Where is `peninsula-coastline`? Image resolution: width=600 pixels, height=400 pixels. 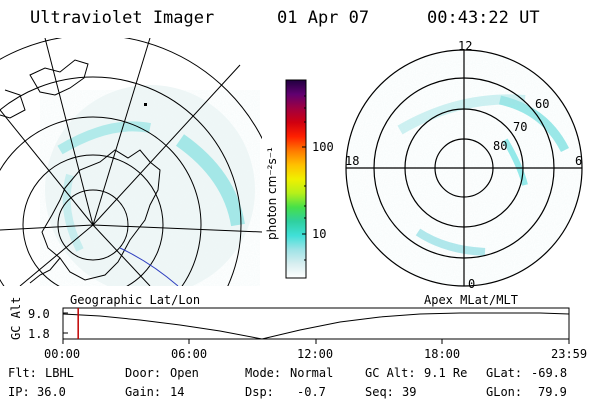
peninsula-coastline is located at coordinates (45, 270).